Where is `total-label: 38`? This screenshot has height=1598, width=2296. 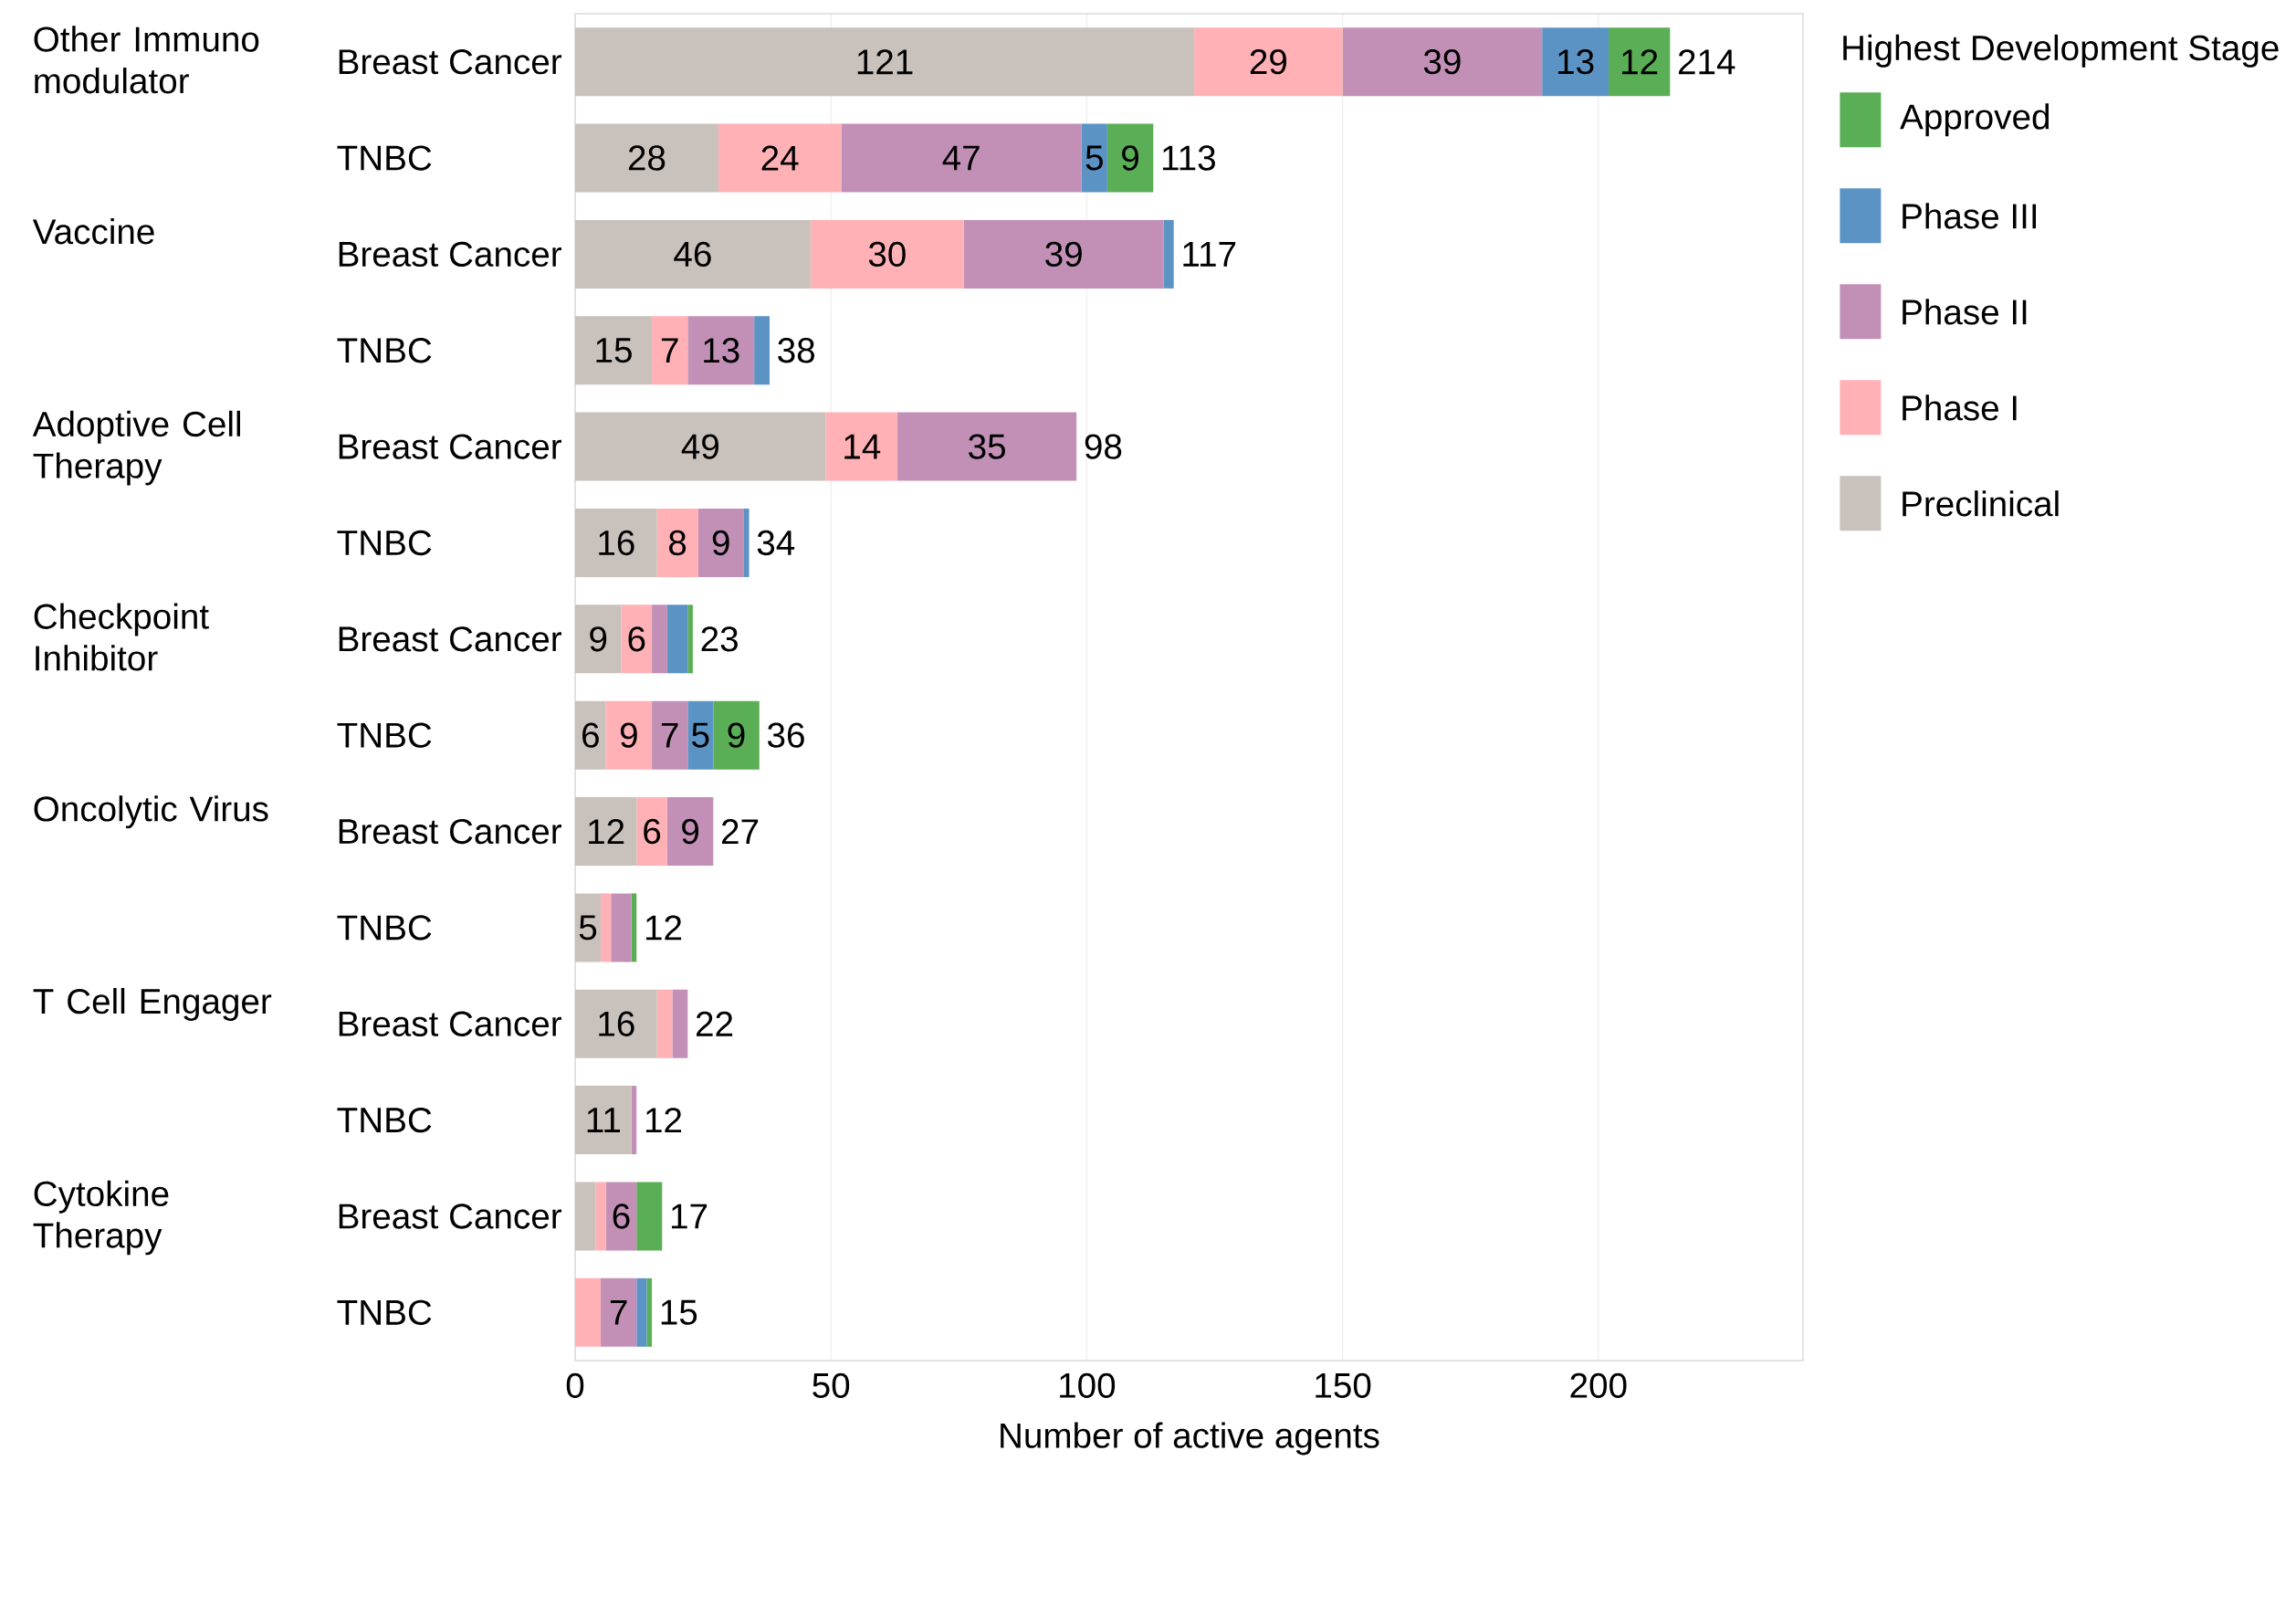 total-label: 38 is located at coordinates (796, 350).